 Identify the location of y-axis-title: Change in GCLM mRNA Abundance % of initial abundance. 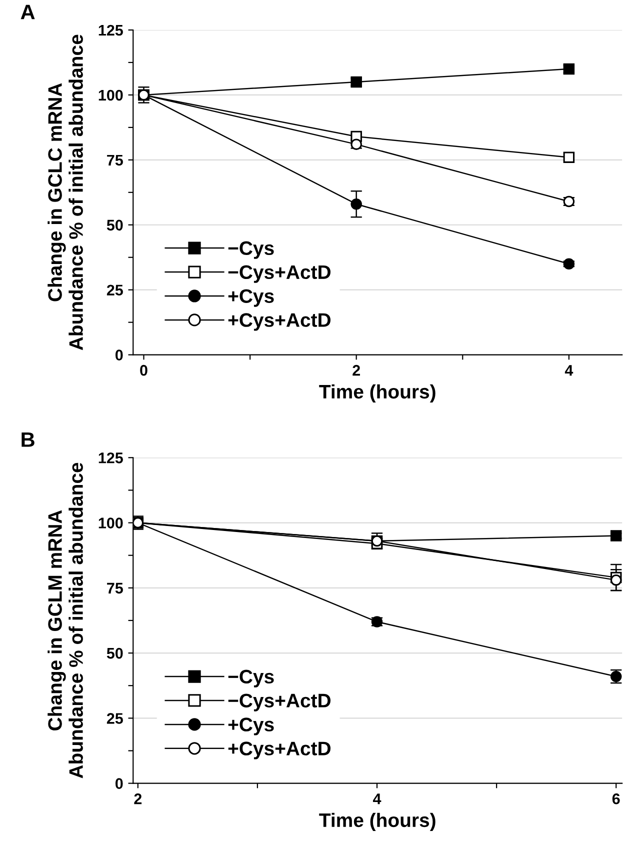
(65, 620).